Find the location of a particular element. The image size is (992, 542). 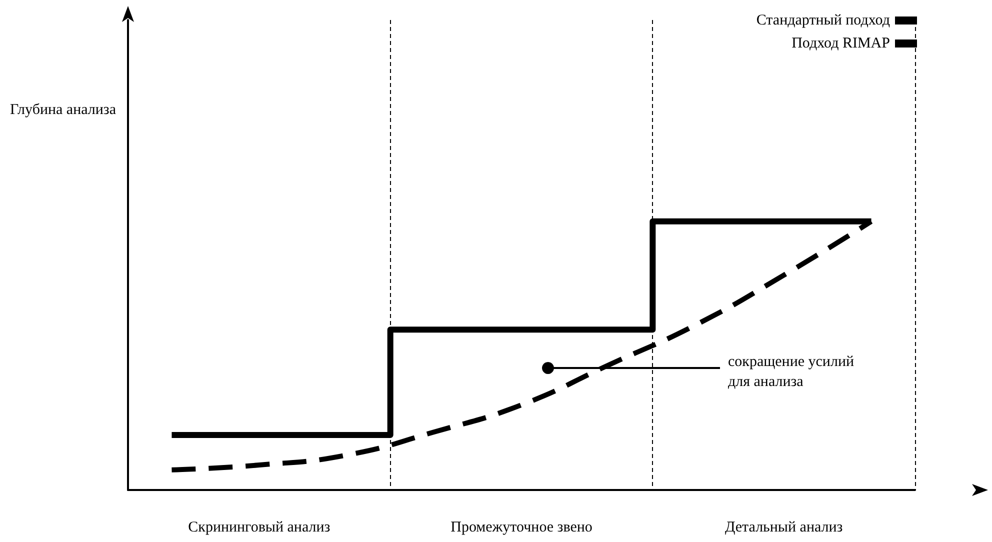

annotation: сокращение усилий для анализа is located at coordinates (793, 372).